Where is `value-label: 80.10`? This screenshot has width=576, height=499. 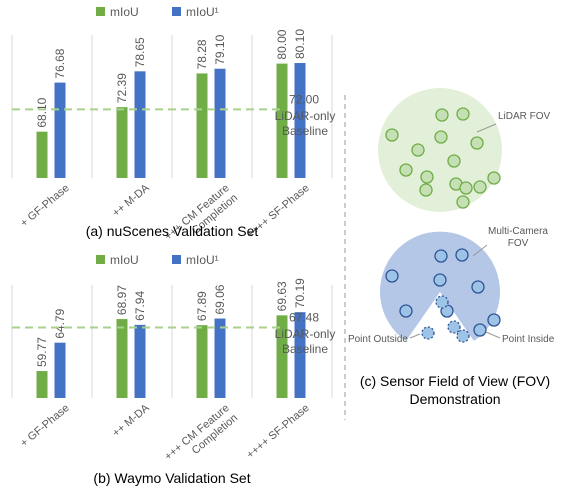
value-label: 80.10 is located at coordinates (300, 44).